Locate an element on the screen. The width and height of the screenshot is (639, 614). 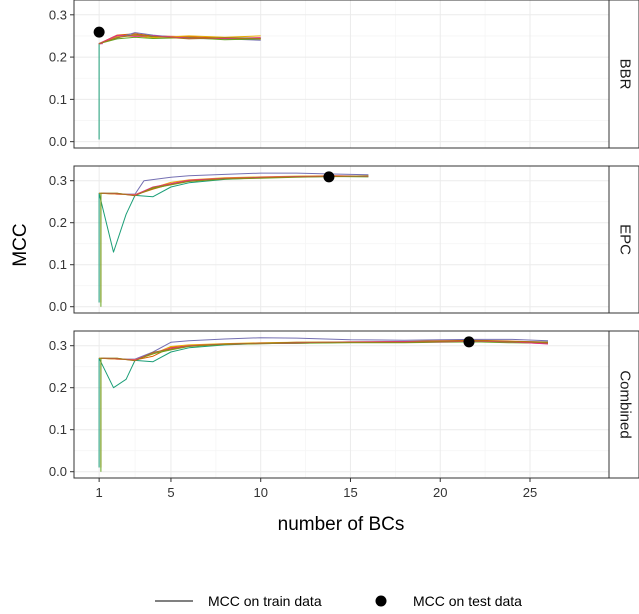
test-point-bbr is located at coordinates (99, 32).